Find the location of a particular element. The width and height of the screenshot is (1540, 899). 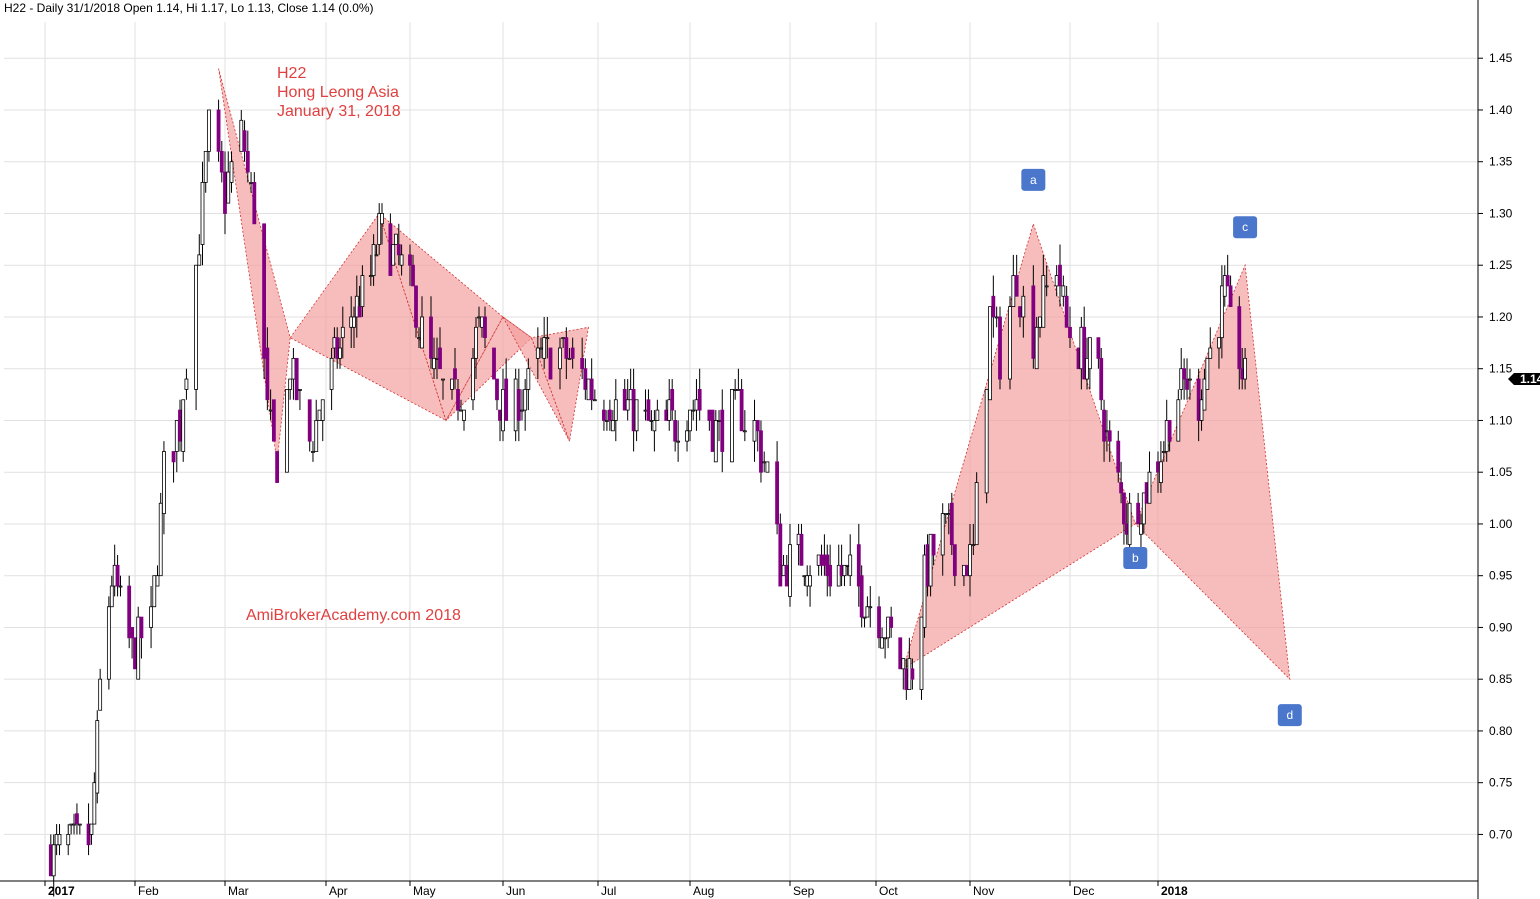

x-tick-label: 2018 is located at coordinates (1174, 891).